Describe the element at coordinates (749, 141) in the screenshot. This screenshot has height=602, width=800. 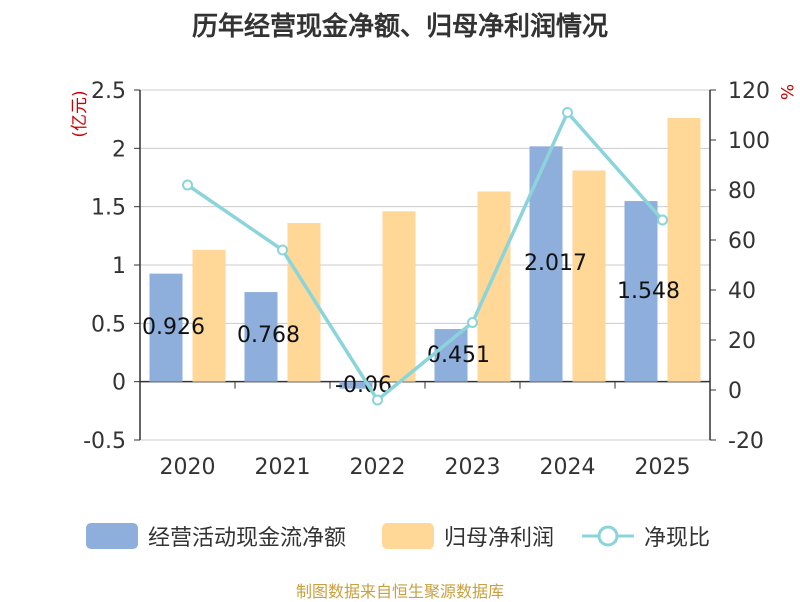
I see `y-right-tick-label: 100` at that location.